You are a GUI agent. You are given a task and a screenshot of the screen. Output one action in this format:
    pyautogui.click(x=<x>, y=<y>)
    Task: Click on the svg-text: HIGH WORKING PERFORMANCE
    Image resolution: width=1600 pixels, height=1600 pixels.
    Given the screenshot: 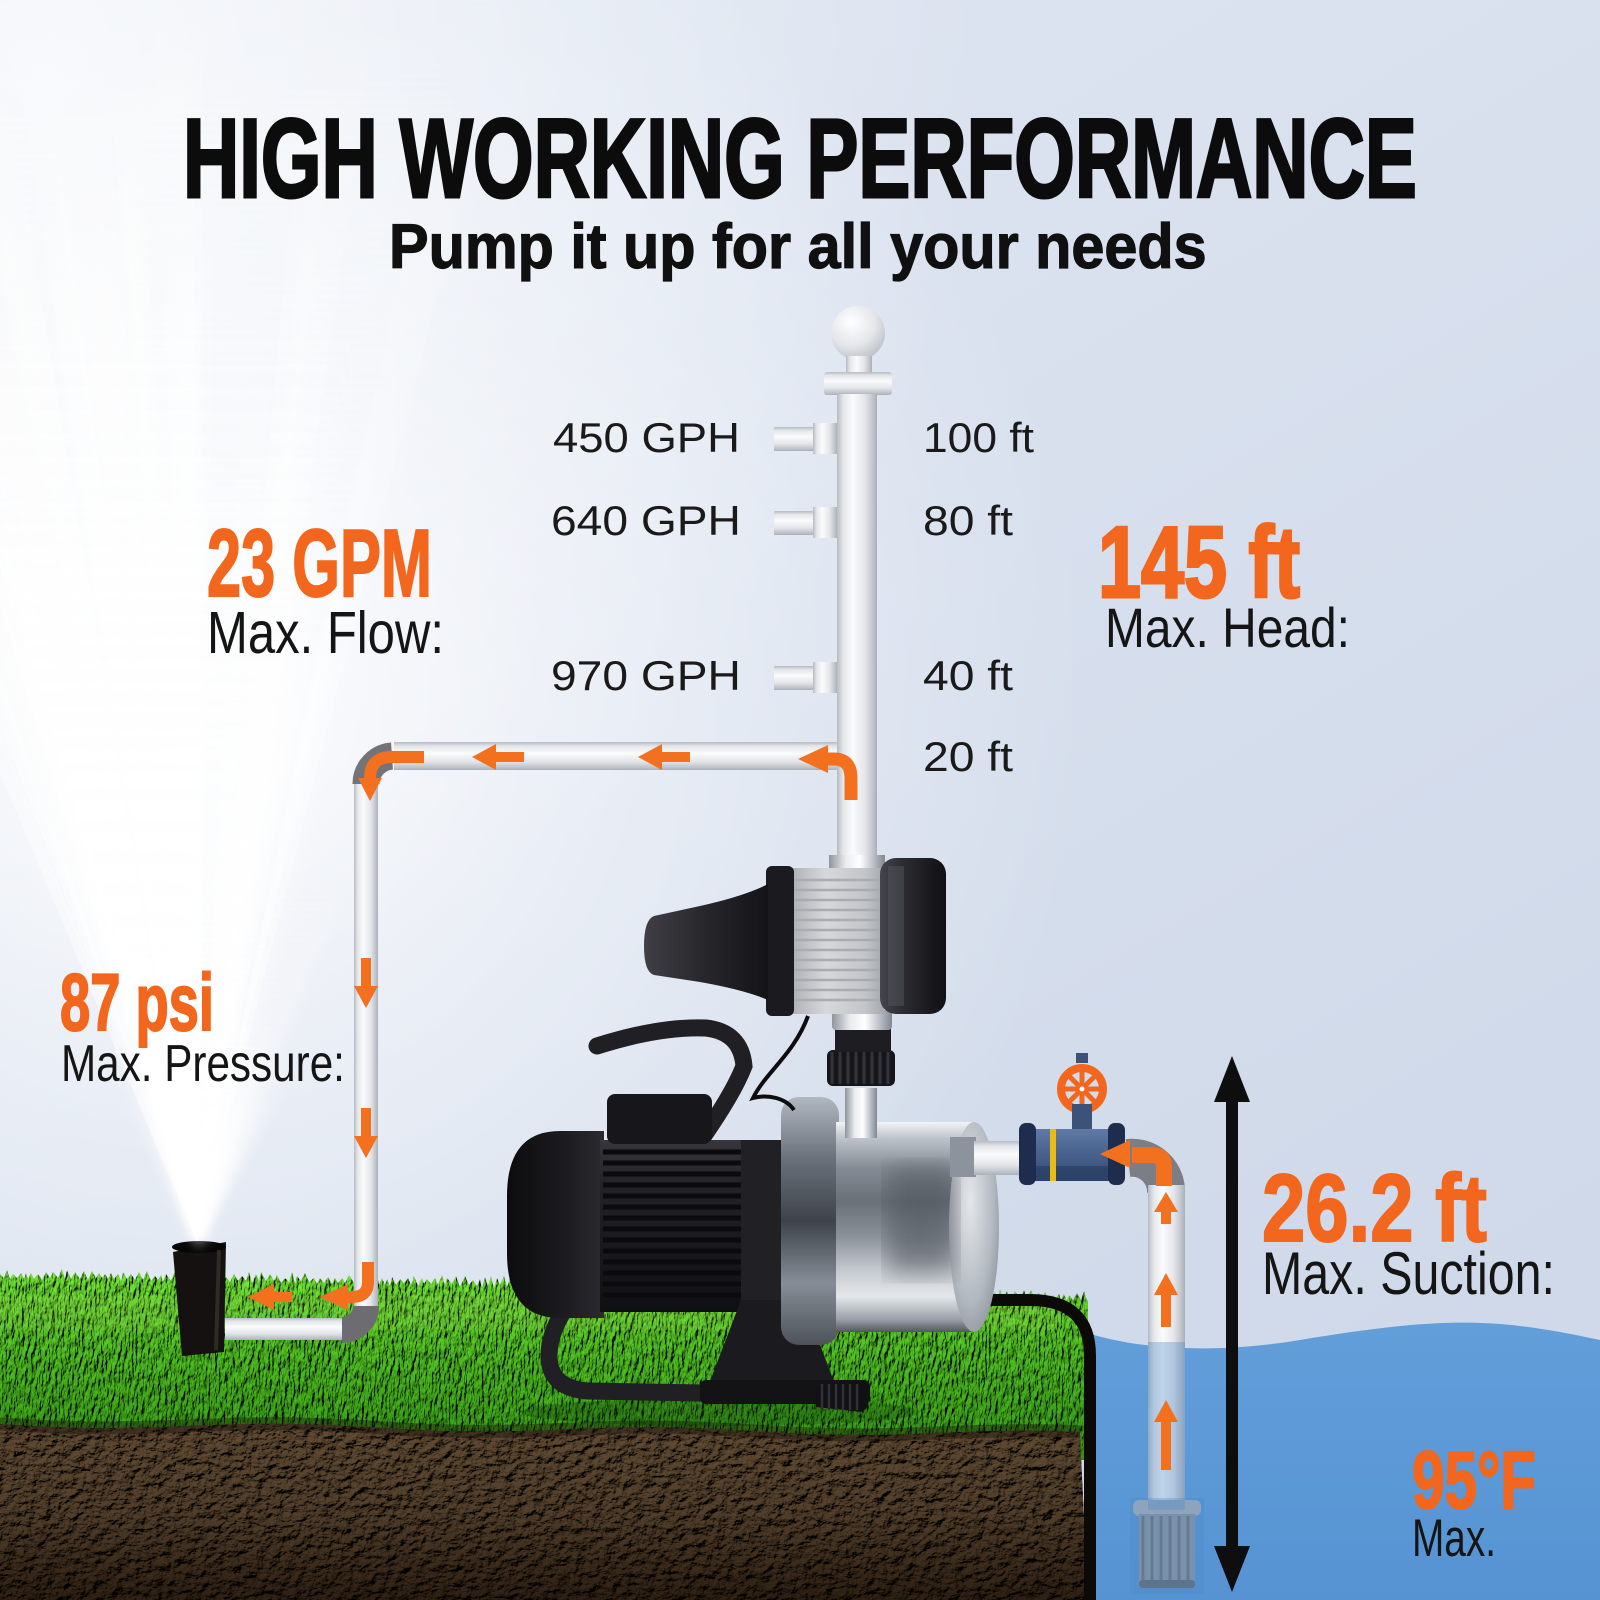 What is the action you would take?
    pyautogui.click(x=800, y=159)
    